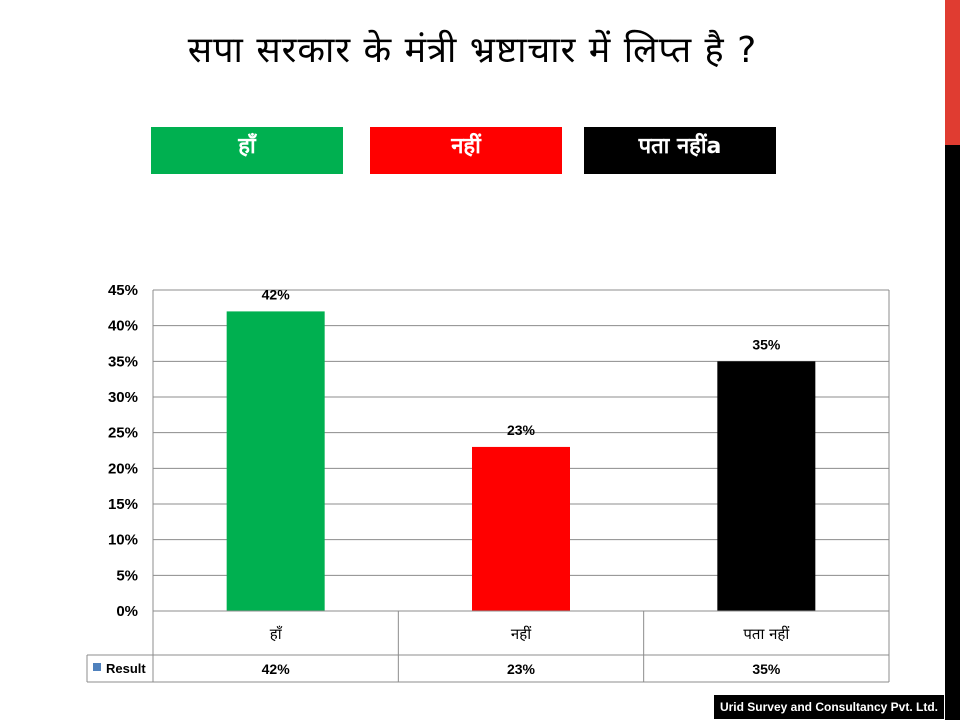 The width and height of the screenshot is (960, 720). Describe the element at coordinates (127, 611) in the screenshot. I see `y-tick-label: 0%` at that location.